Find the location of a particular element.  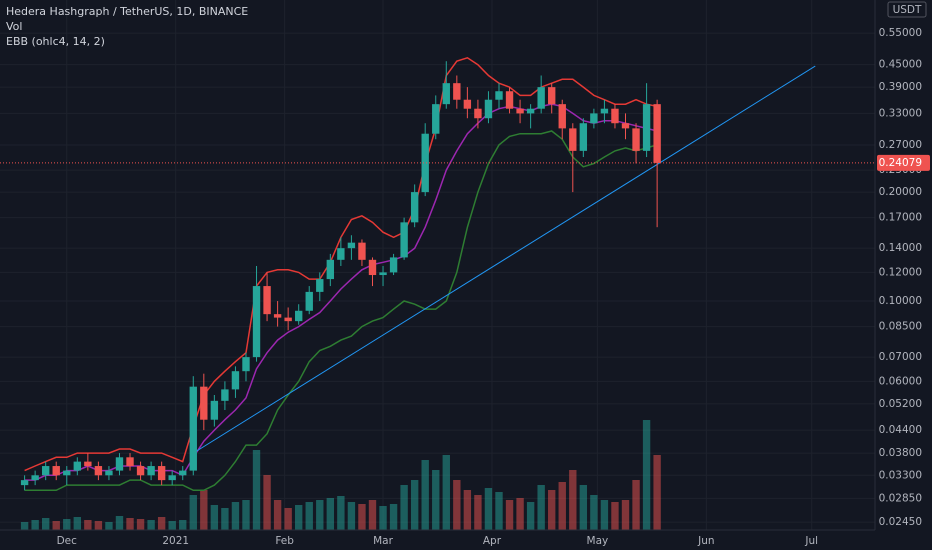

y-tick-label: 0.02450 is located at coordinates (900, 522).